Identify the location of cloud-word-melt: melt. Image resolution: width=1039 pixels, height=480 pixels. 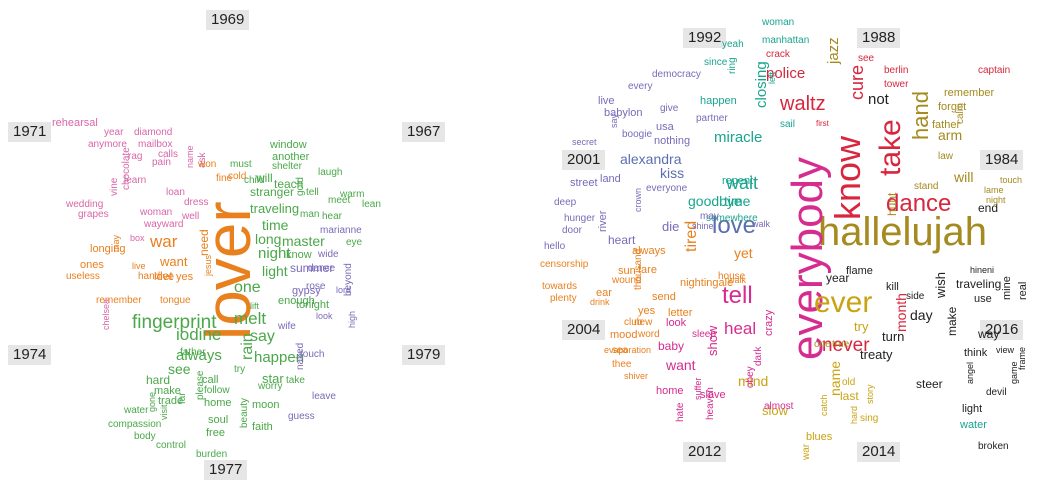
(250, 318).